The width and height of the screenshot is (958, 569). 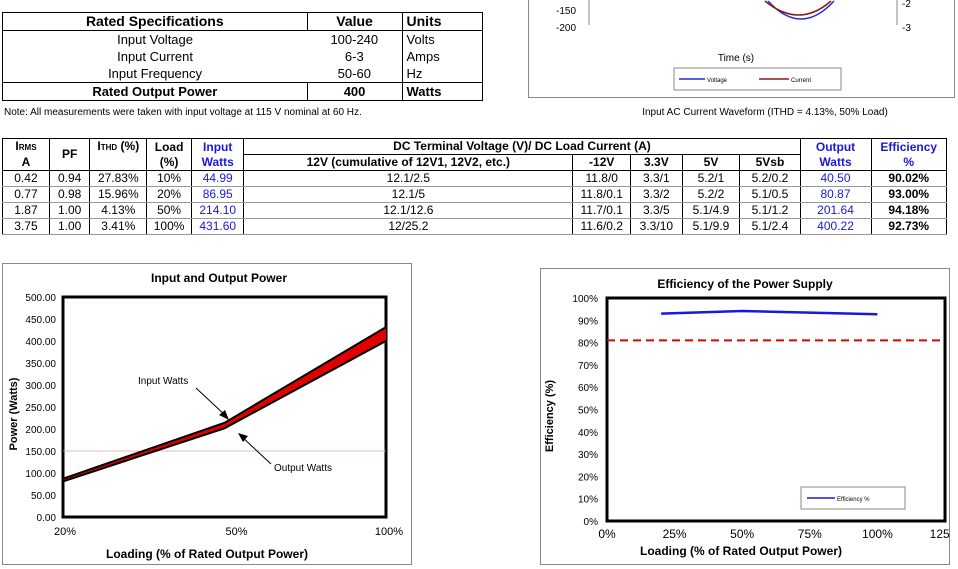 What do you see at coordinates (155, 91) in the screenshot?
I see `spec-label: Rated Output Power` at bounding box center [155, 91].